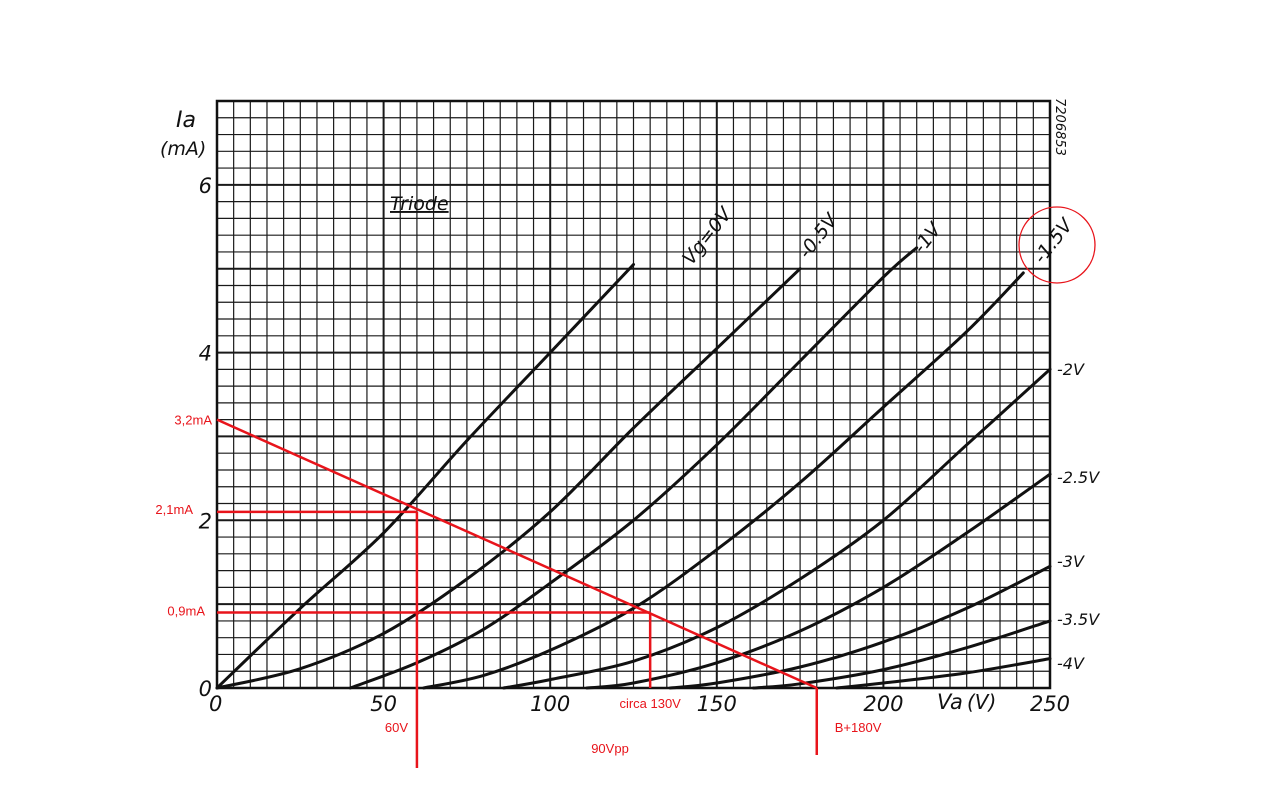 This screenshot has width=1280, height=800. I want to click on series-label: -2.5V, so click(1078, 477).